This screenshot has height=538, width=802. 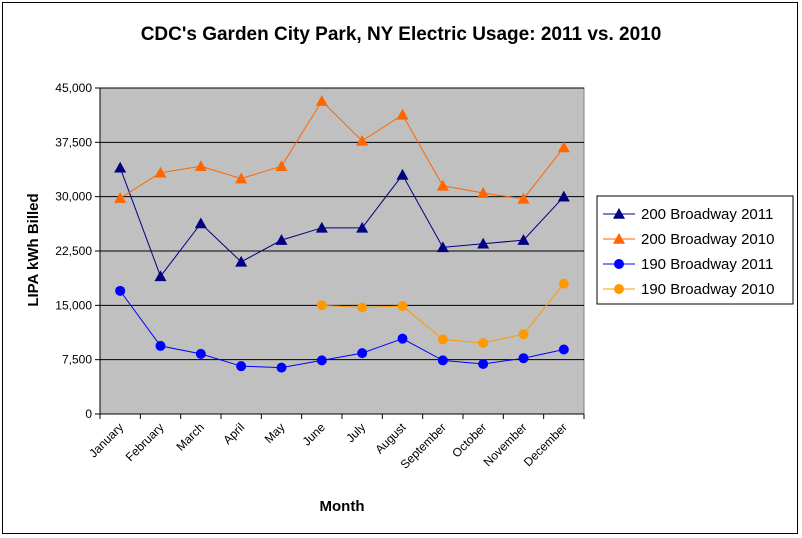 I want to click on y-tick-label: 22,500, so click(x=73, y=251).